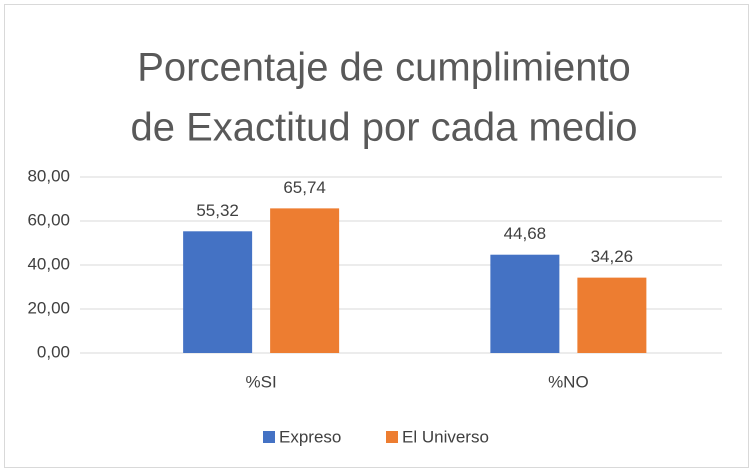 This screenshot has height=472, width=753. What do you see at coordinates (217, 210) in the screenshot?
I see `value-label: 55,32` at bounding box center [217, 210].